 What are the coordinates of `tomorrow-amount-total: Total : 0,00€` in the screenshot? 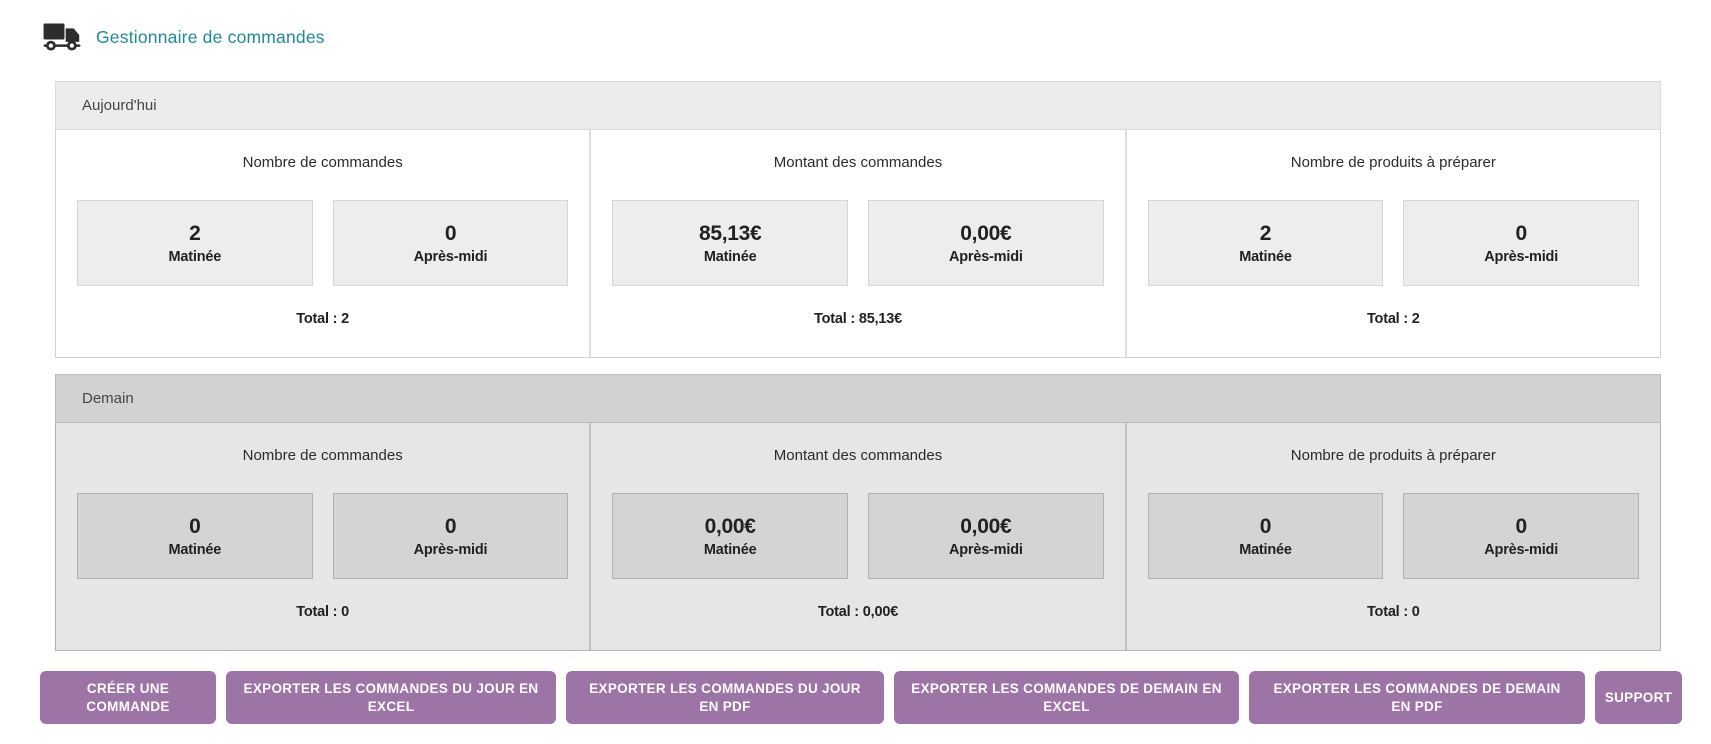 It's located at (858, 612).